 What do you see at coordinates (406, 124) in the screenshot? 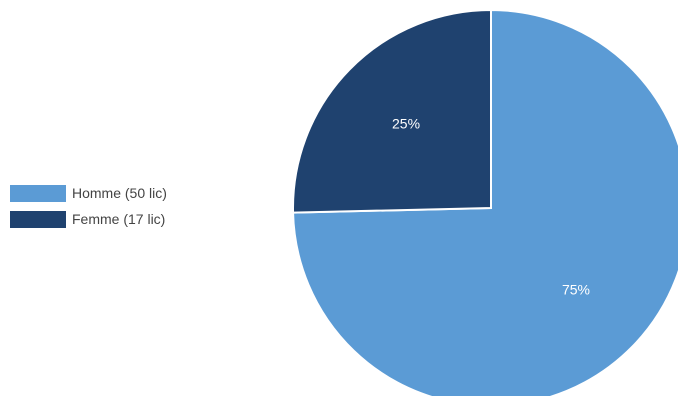
I see `slice-label-femme: 25%` at bounding box center [406, 124].